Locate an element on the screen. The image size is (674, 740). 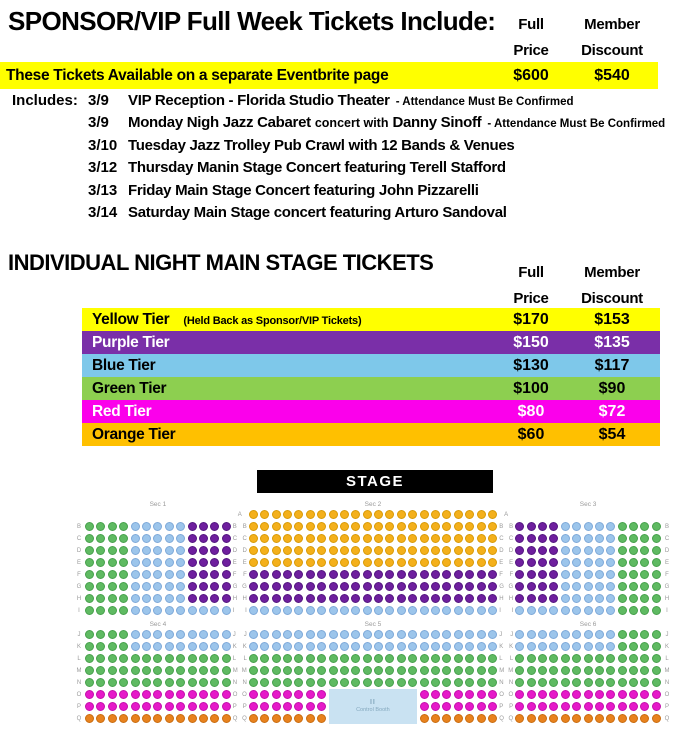
section-label: Sec 4 is located at coordinates (158, 624).